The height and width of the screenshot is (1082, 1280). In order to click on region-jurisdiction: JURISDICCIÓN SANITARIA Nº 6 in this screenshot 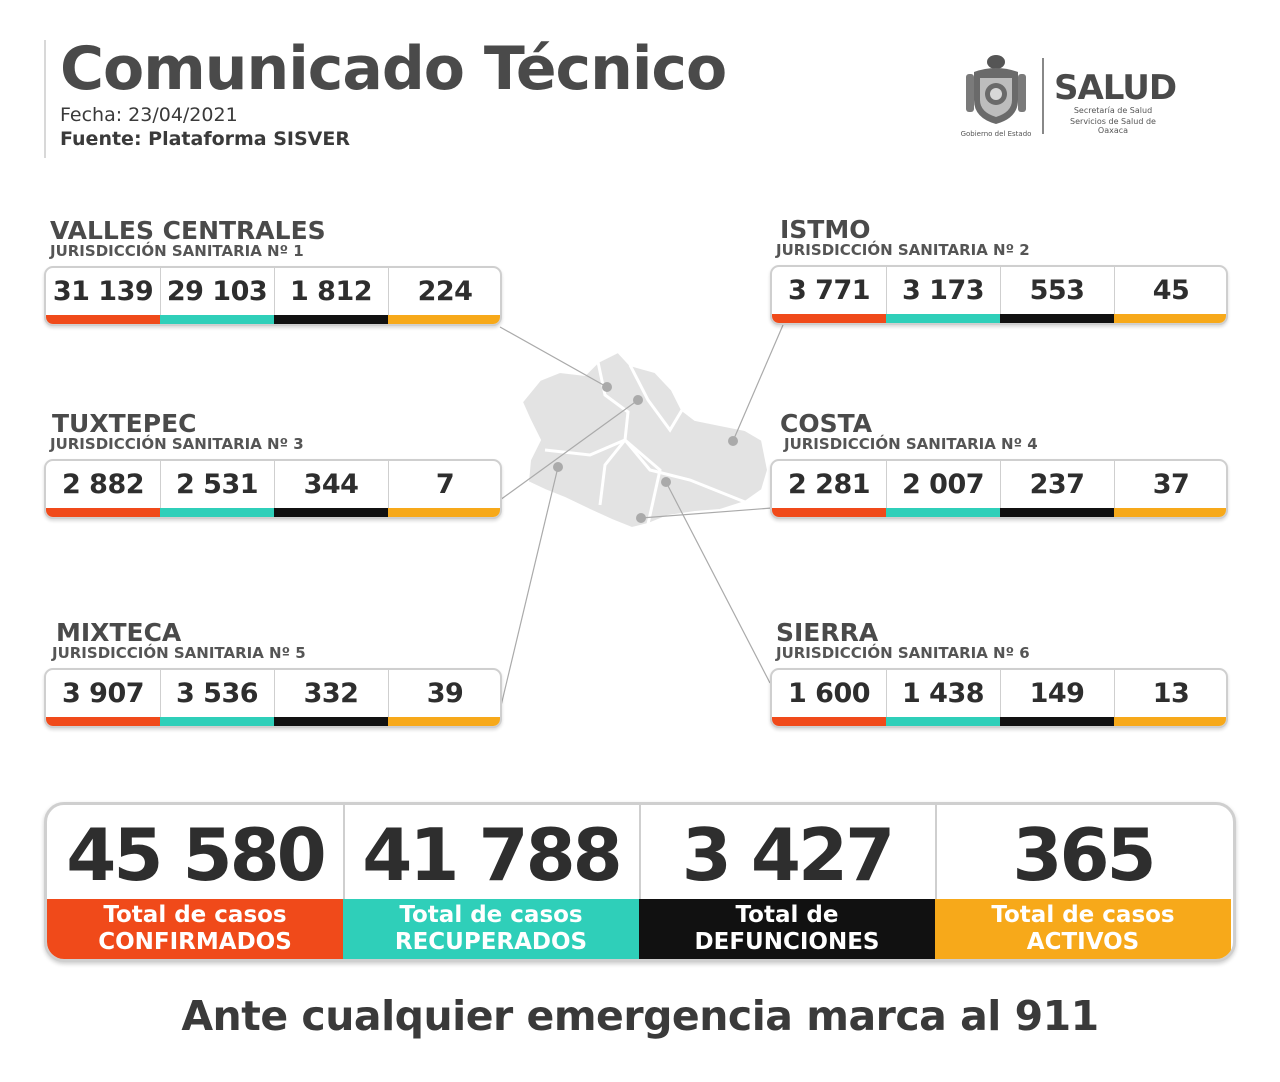, I will do `click(903, 653)`.